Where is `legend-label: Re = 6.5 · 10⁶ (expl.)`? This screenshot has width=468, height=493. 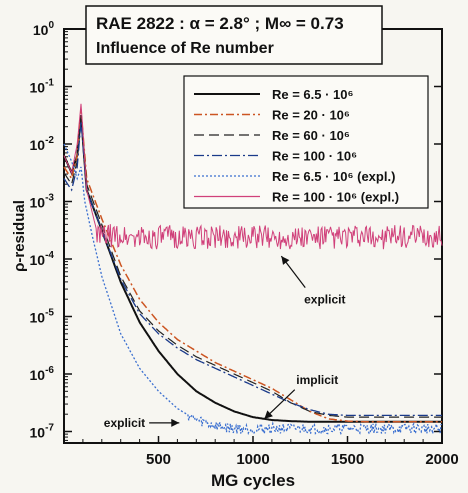
legend-label: Re = 6.5 · 10⁶ (expl.) is located at coordinates (333, 176).